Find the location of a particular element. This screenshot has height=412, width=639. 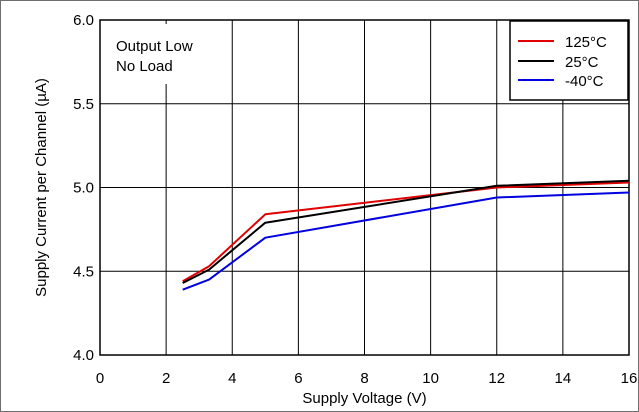

legend-label-125c: 125°C is located at coordinates (586, 42).